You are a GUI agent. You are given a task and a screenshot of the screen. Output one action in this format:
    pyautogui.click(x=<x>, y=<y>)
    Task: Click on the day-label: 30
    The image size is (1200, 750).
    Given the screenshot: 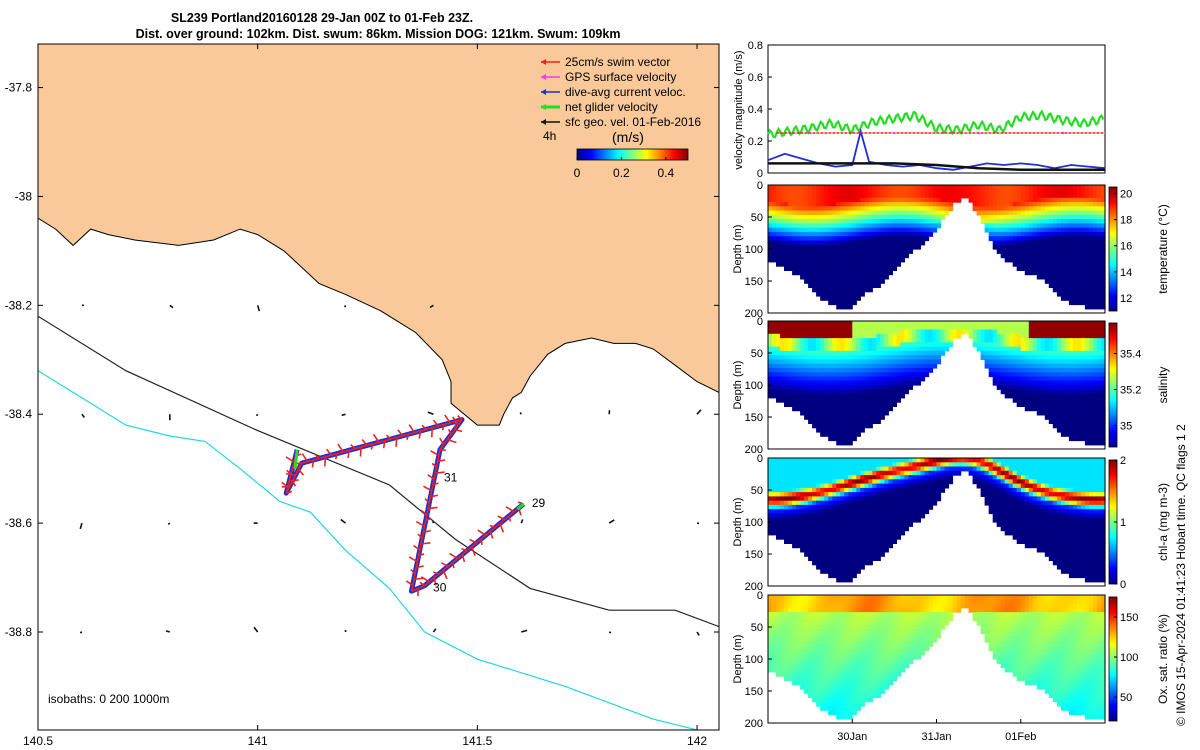 What is the action you would take?
    pyautogui.click(x=440, y=587)
    